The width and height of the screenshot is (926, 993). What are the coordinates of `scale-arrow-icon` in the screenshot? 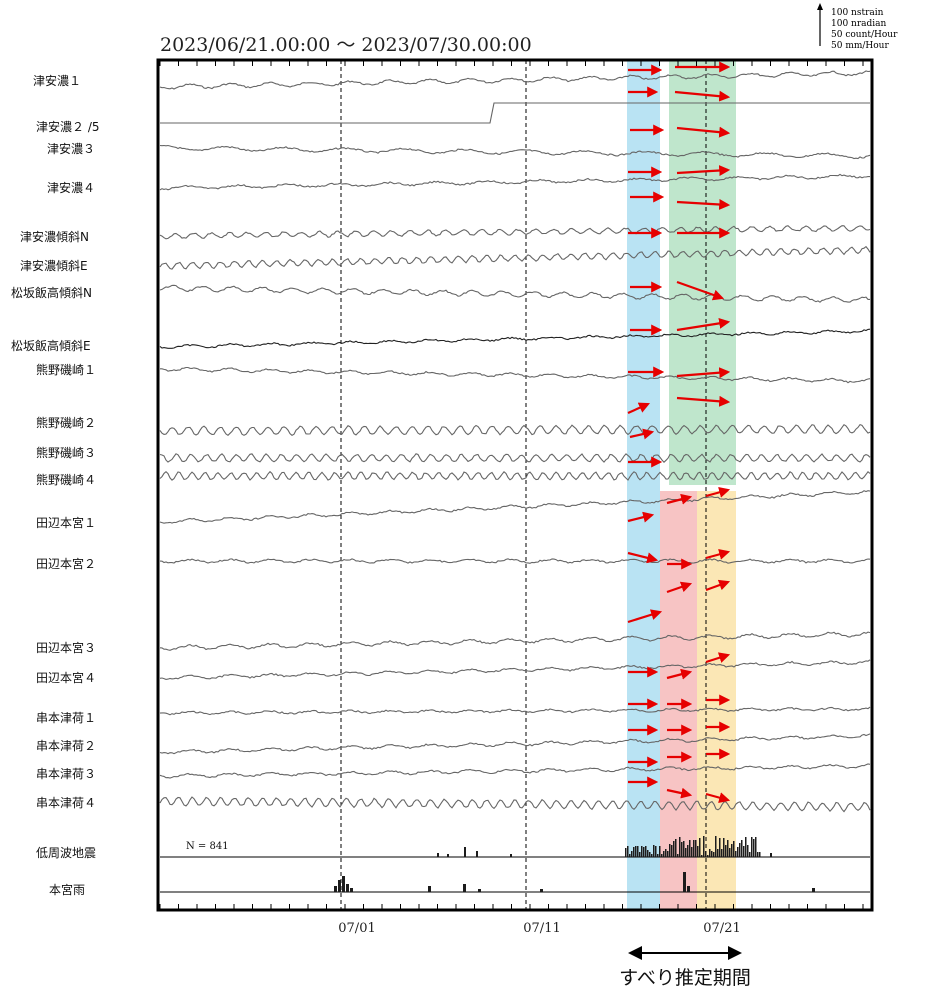 It's located at (820, 6).